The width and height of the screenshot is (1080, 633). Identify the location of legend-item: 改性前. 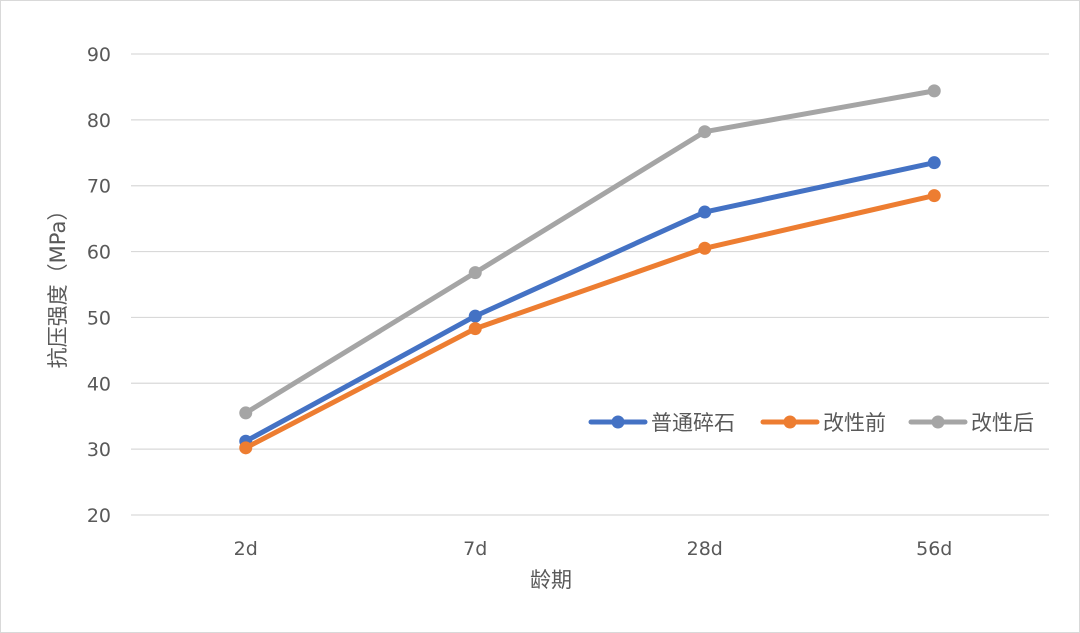
(823, 423).